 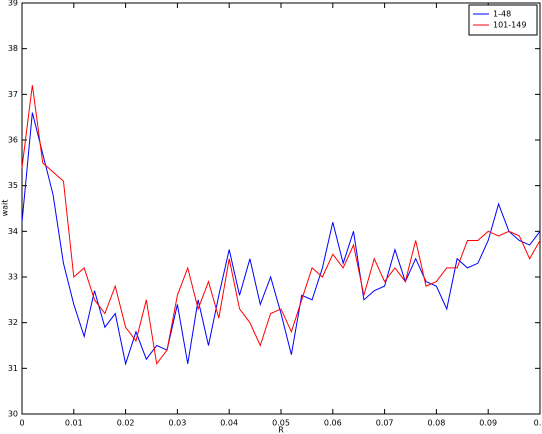 I want to click on legend-box, so click(x=503, y=20).